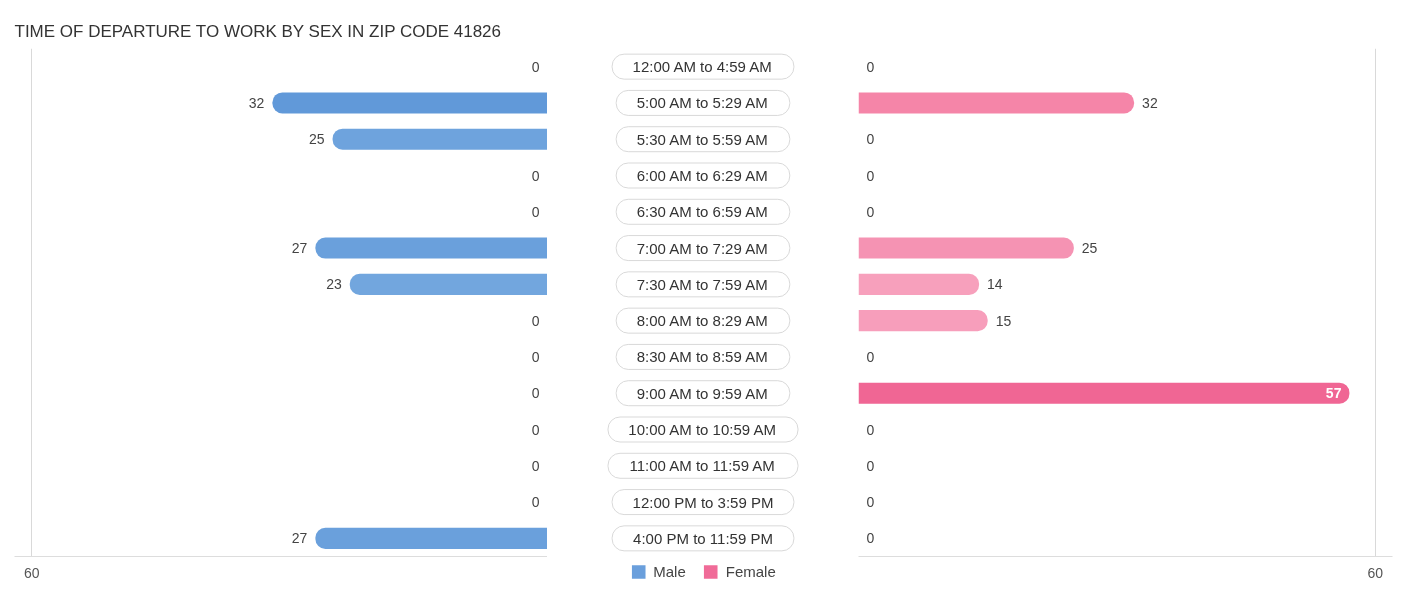 The image size is (1406, 594). What do you see at coordinates (702, 212) in the screenshot?
I see `y-tick-label: 6:30 AM to 6:59 AM` at bounding box center [702, 212].